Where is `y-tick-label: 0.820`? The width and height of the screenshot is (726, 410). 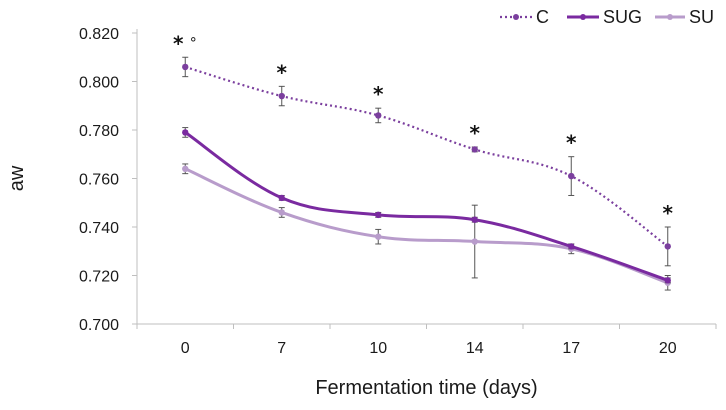
y-tick-label: 0.820 is located at coordinates (99, 34).